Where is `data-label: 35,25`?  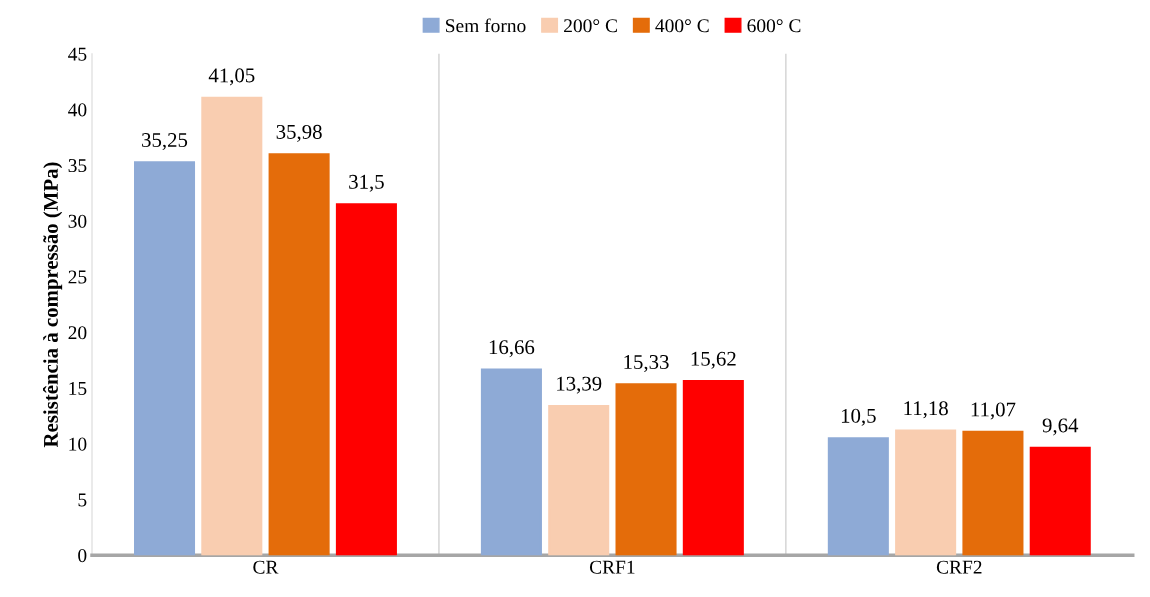
data-label: 35,25 is located at coordinates (165, 142).